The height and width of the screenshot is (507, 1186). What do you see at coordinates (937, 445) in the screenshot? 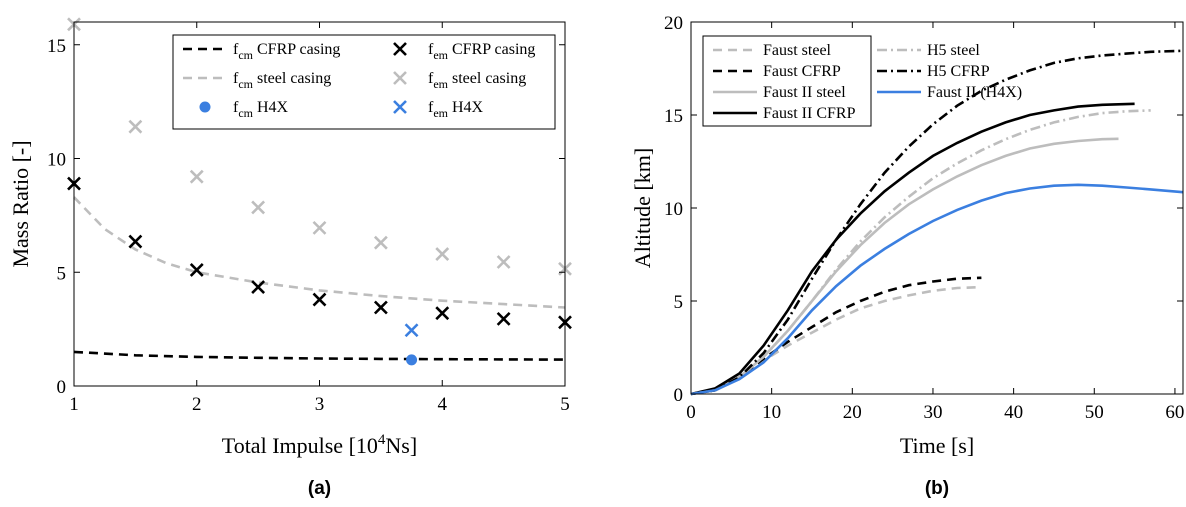
I see `x-axis-label: Time [s]` at bounding box center [937, 445].